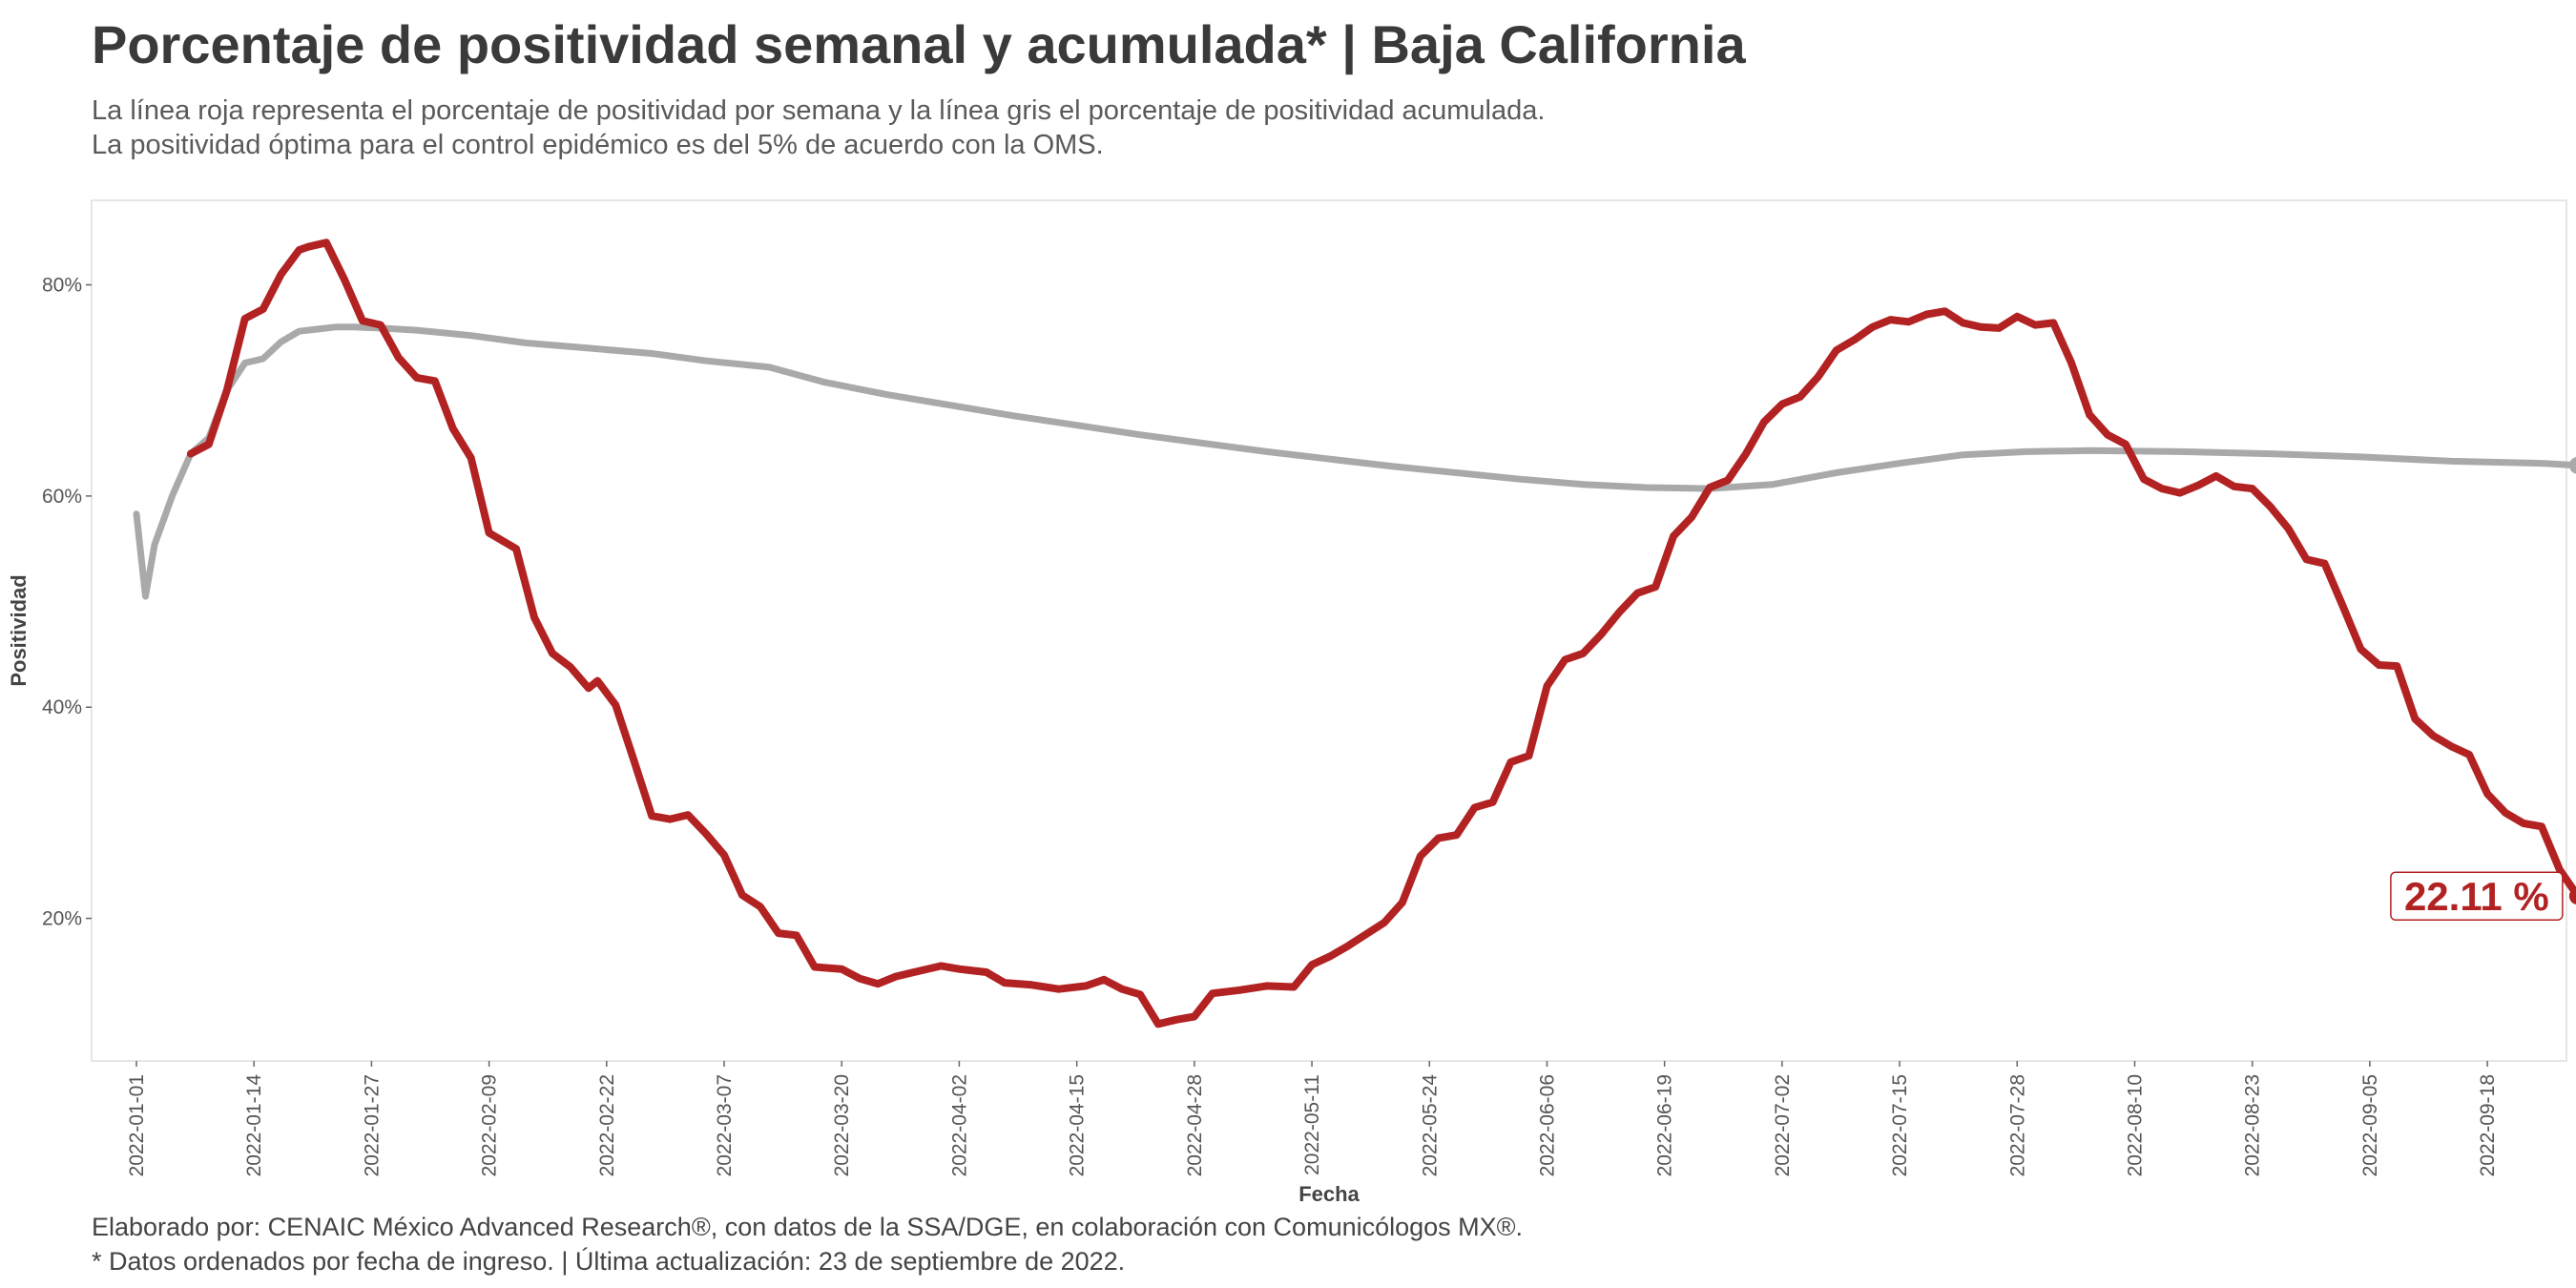  What do you see at coordinates (1900, 1125) in the screenshot?
I see `x-tick-label: 2022-07-15` at bounding box center [1900, 1125].